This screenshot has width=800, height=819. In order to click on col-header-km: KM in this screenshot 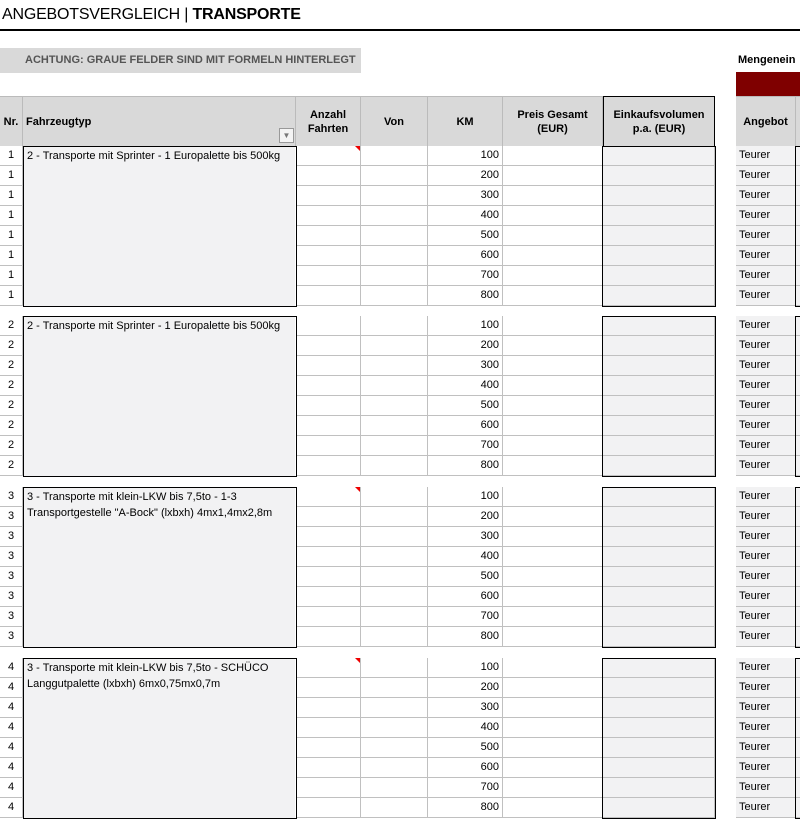, I will do `click(465, 121)`.